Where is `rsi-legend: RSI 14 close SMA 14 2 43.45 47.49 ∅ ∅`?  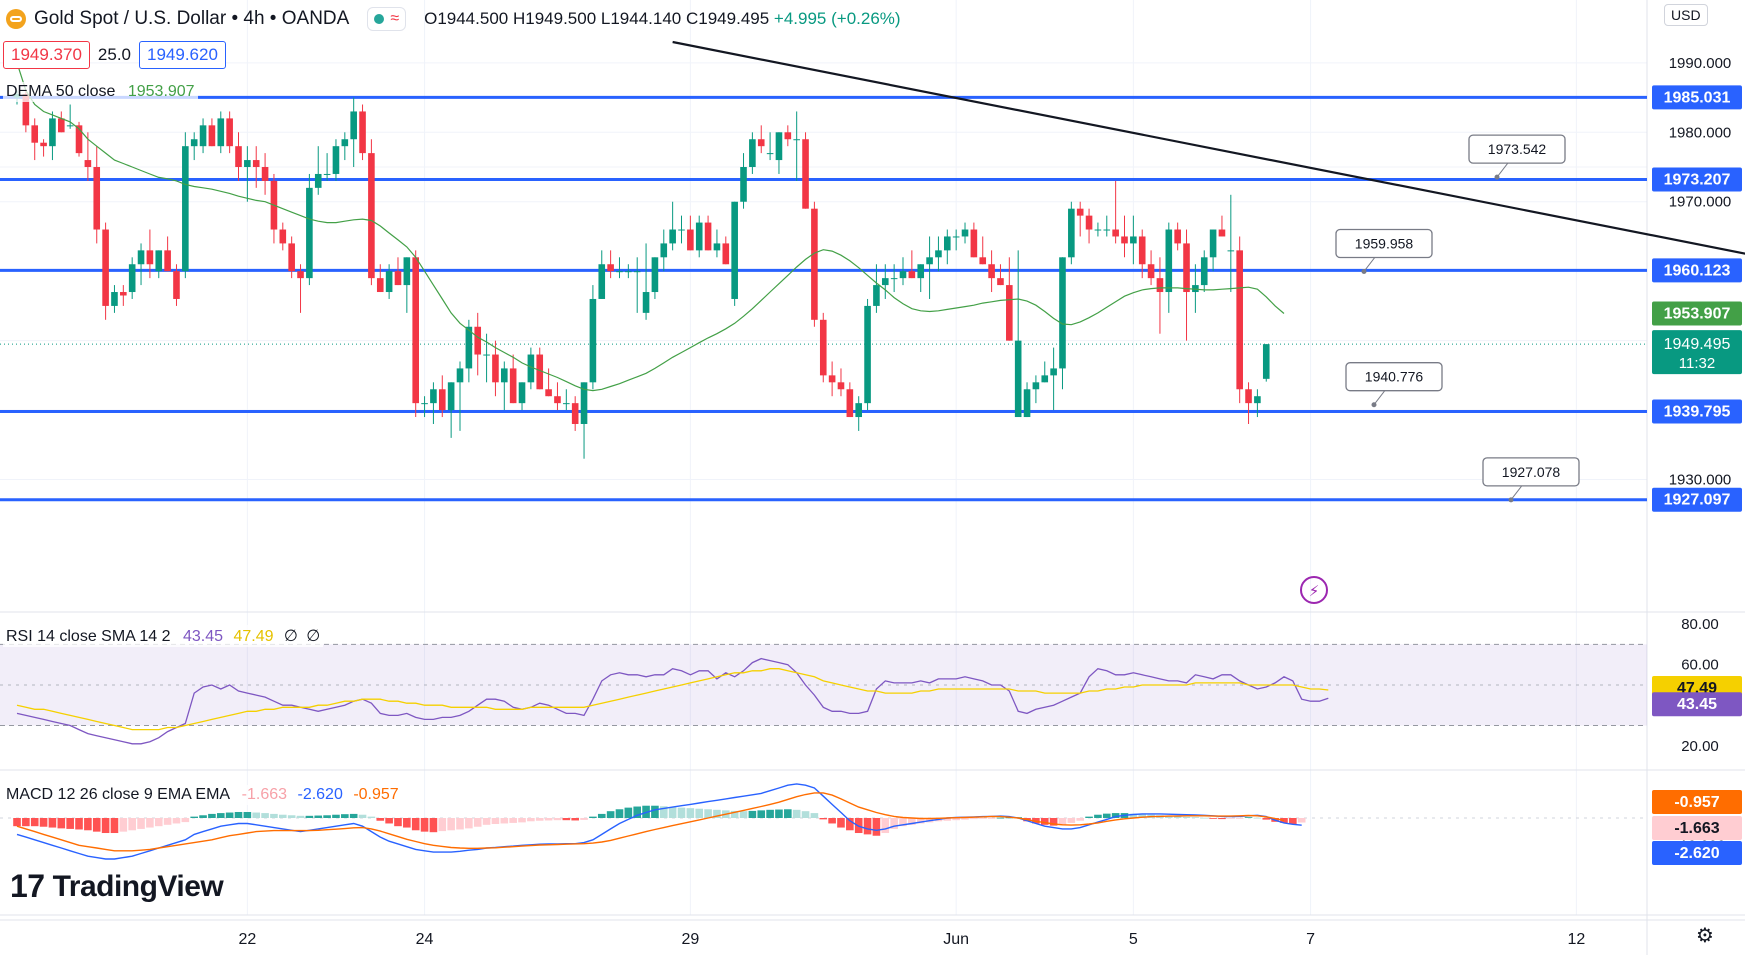
rsi-legend: RSI 14 close SMA 14 2 43.45 47.49 ∅ ∅ is located at coordinates (163, 636).